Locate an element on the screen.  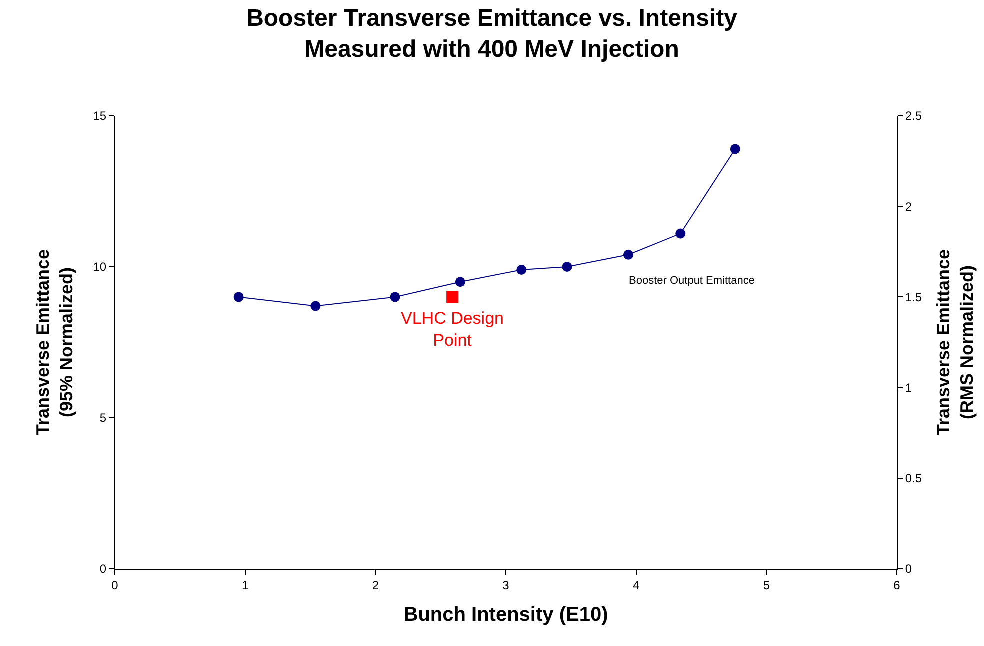
x-tick-label: 3 is located at coordinates (506, 585).